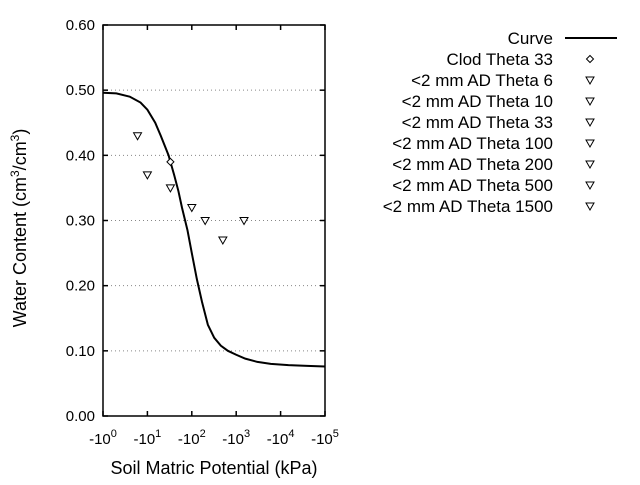  What do you see at coordinates (472, 164) in the screenshot?
I see `legend-label: <2 mm AD Theta 200` at bounding box center [472, 164].